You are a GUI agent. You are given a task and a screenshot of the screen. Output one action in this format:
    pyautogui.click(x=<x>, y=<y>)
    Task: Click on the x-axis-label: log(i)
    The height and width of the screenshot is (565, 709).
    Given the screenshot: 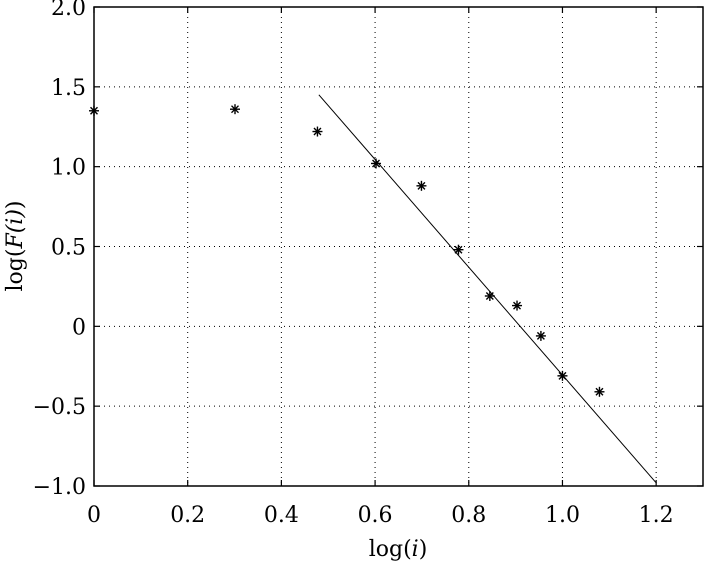 What is the action you would take?
    pyautogui.click(x=398, y=549)
    